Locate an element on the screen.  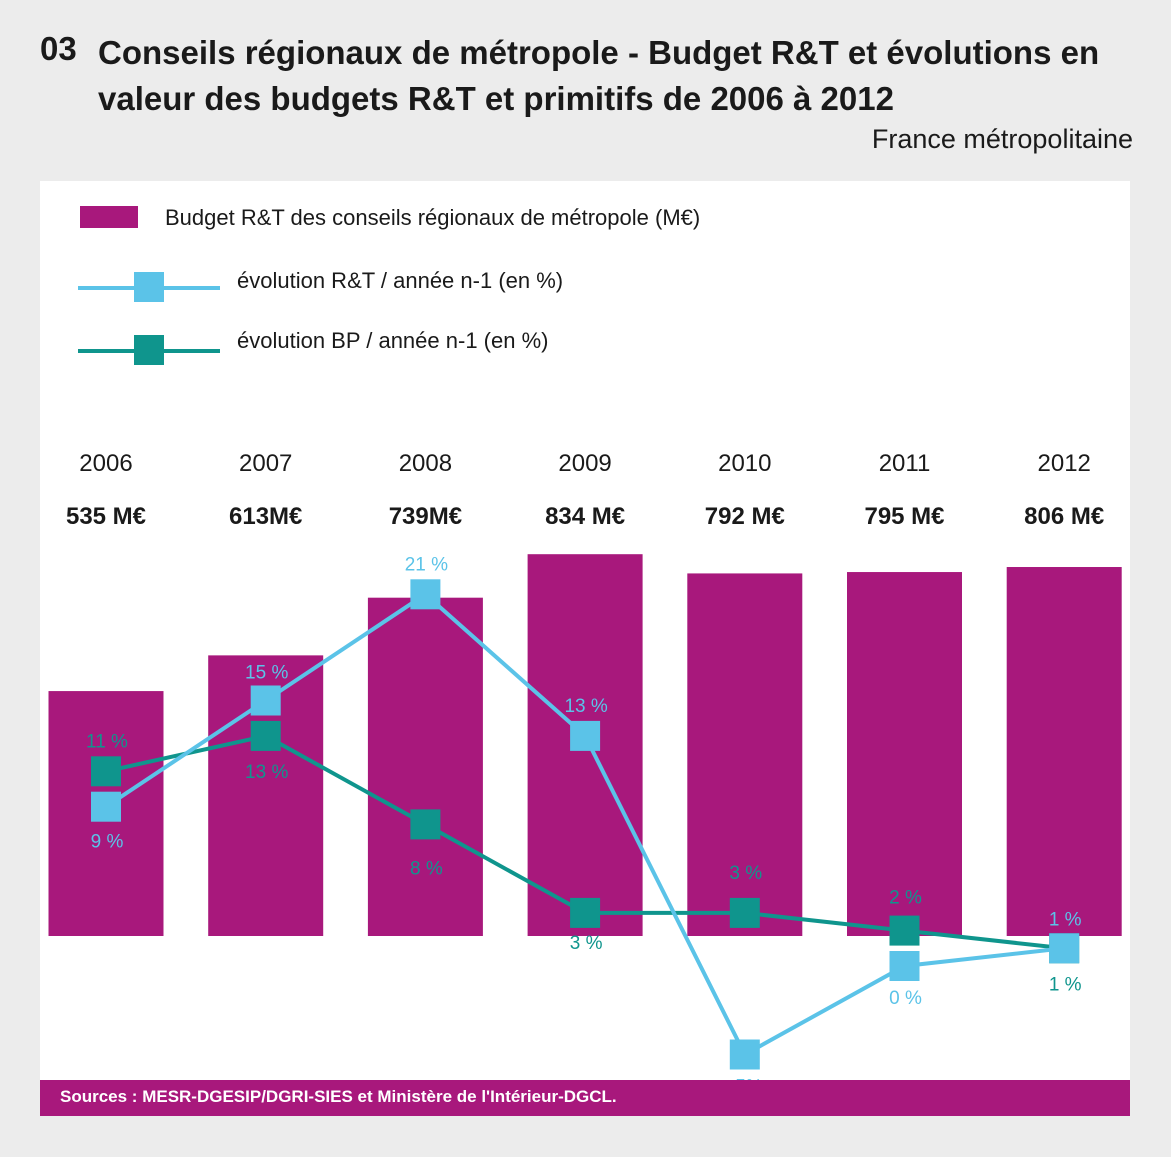
bp-marker-2011 is located at coordinates (904, 930).